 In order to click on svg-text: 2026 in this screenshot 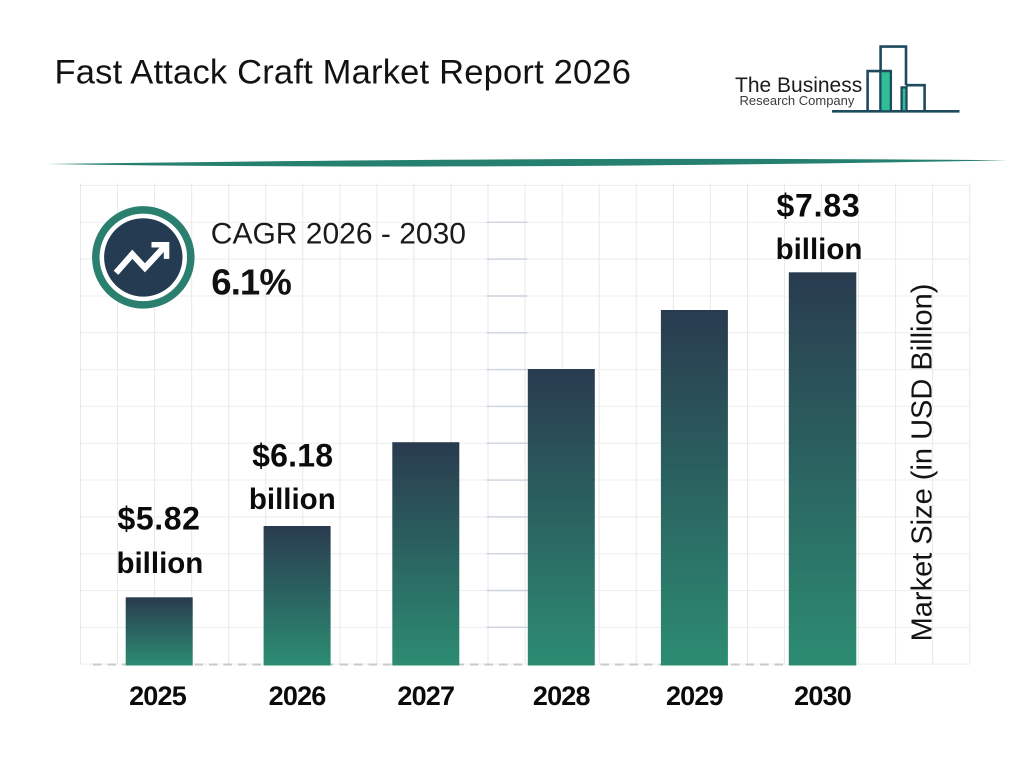, I will do `click(298, 696)`.